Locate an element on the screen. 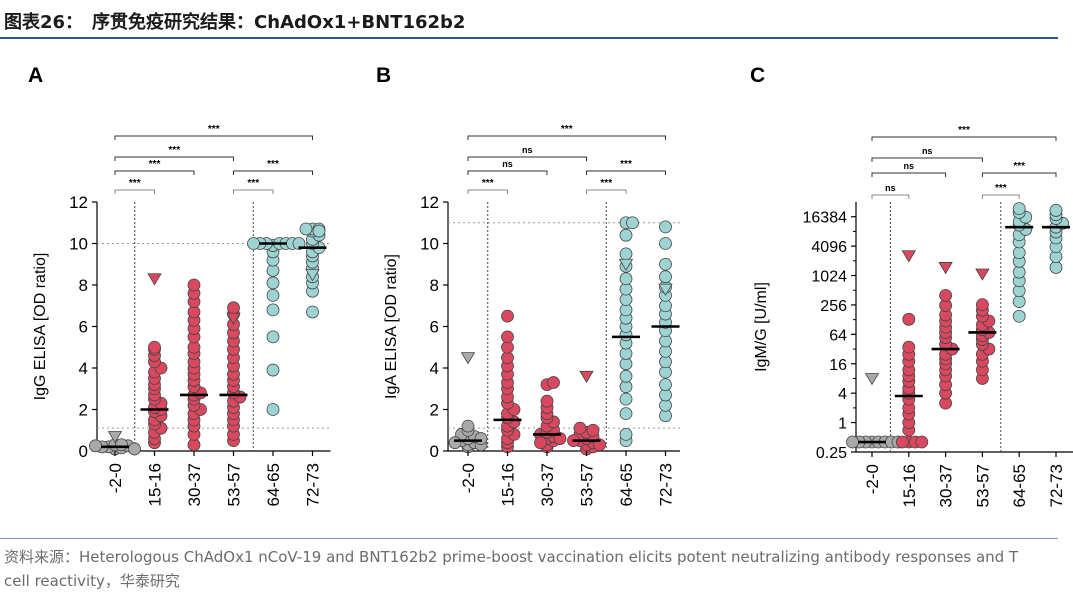  y-tick-label: 4 is located at coordinates (842, 394).